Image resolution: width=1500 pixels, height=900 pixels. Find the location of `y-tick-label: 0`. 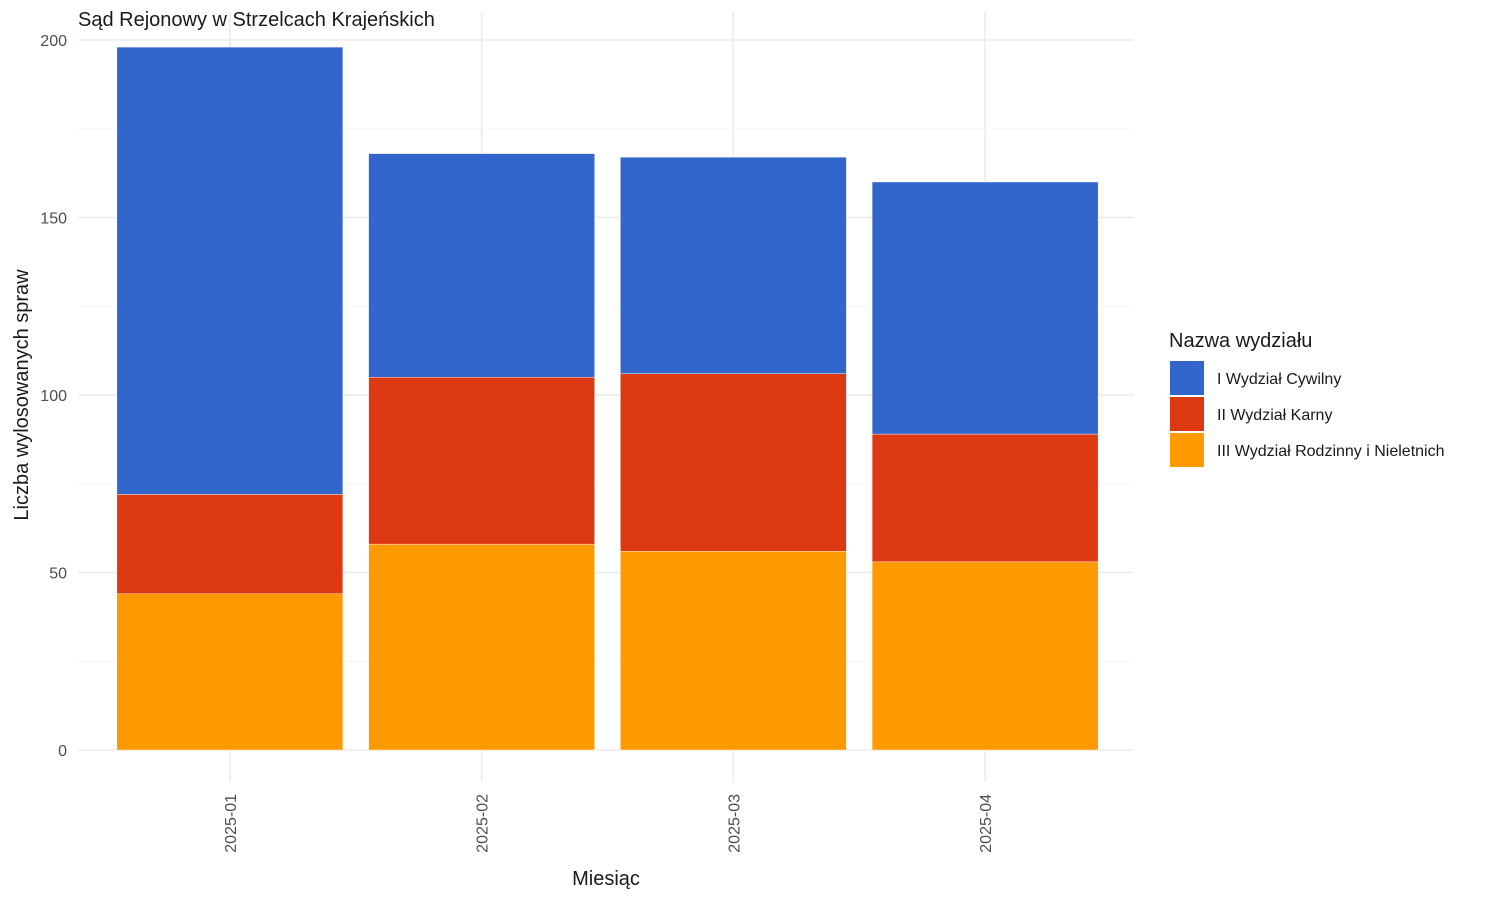

y-tick-label: 0 is located at coordinates (62, 751).